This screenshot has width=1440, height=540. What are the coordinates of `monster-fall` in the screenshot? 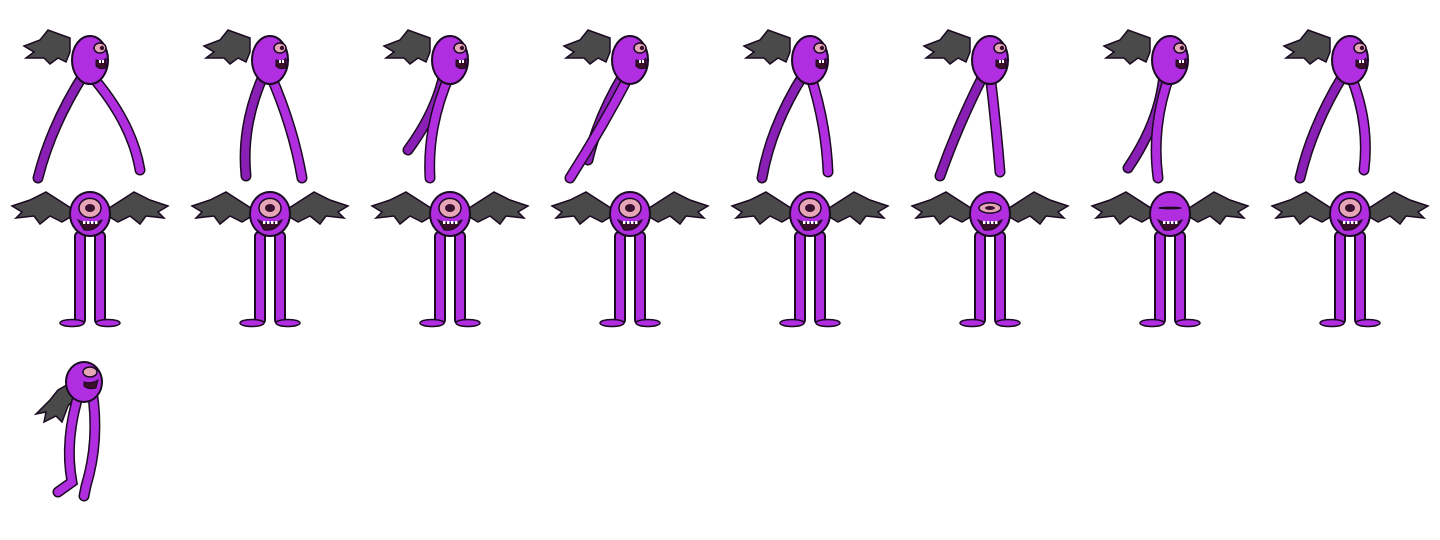 It's located at (68, 431).